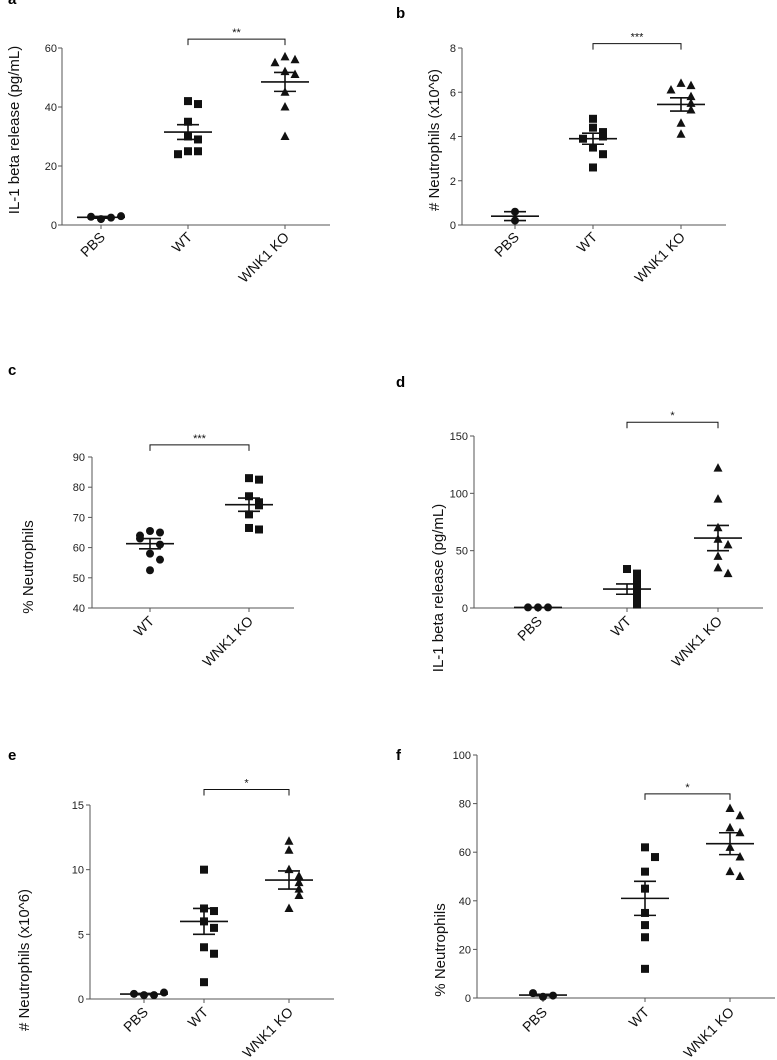 This screenshot has width=777, height=1060. What do you see at coordinates (78, 806) in the screenshot?
I see `y-tick-label: 15` at bounding box center [78, 806].